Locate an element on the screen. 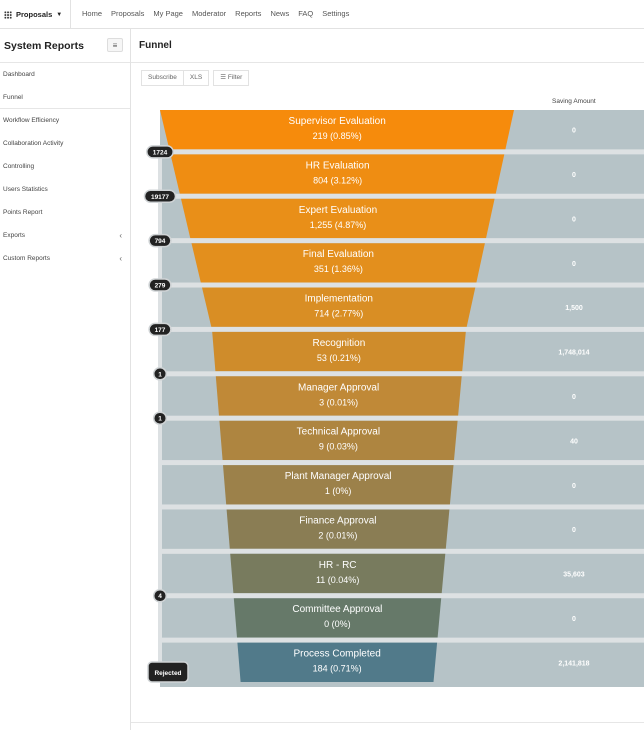 The image size is (644, 730). chevron-down-icon: ▼ is located at coordinates (59, 14).